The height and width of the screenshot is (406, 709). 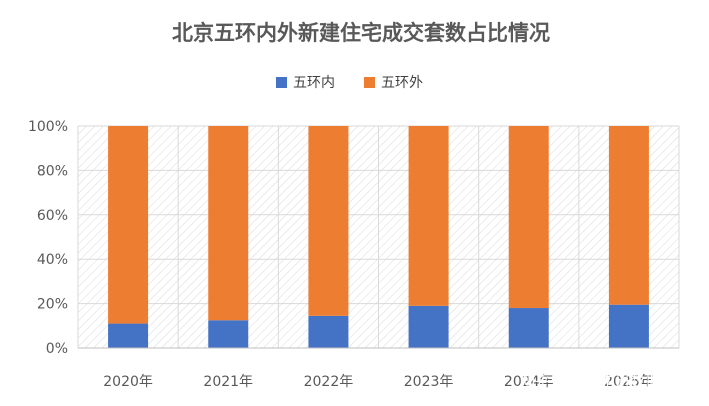 I want to click on x-tick-label: 2025年, so click(x=629, y=382).